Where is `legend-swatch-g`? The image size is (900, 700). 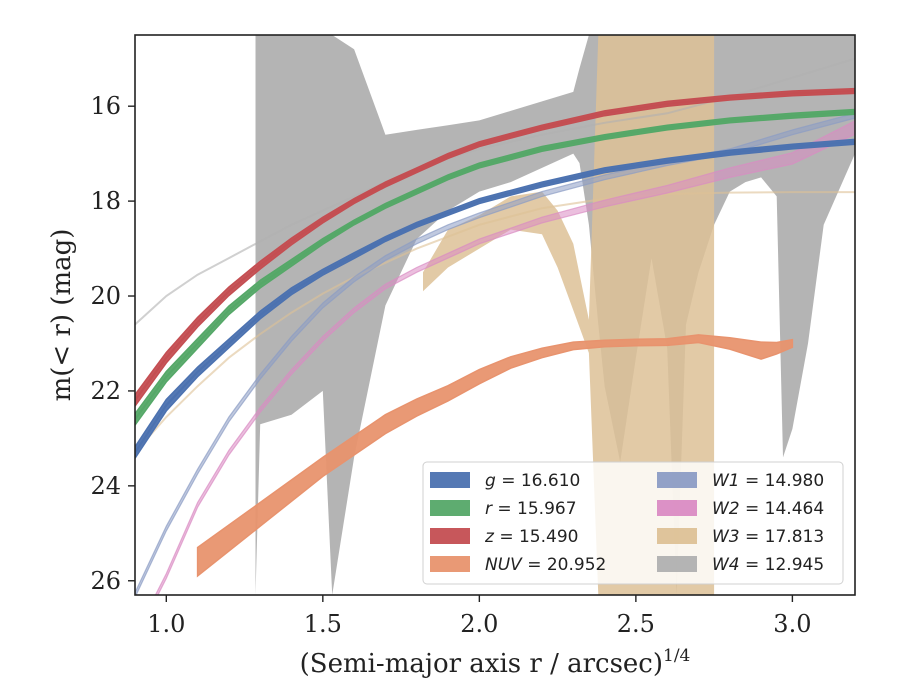
legend-swatch-g is located at coordinates (450, 480).